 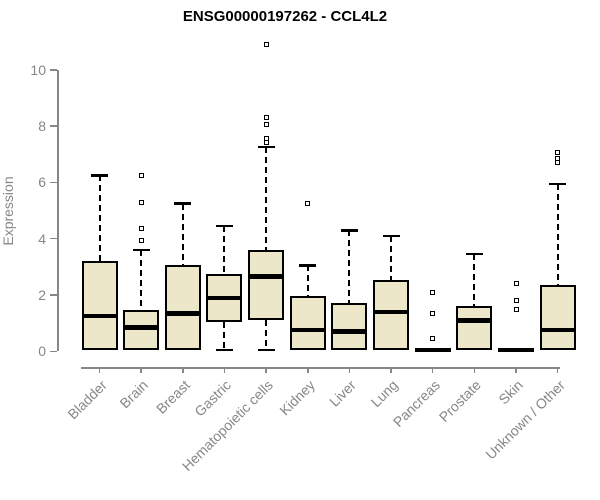 What do you see at coordinates (557, 330) in the screenshot?
I see `median-unknown-other` at bounding box center [557, 330].